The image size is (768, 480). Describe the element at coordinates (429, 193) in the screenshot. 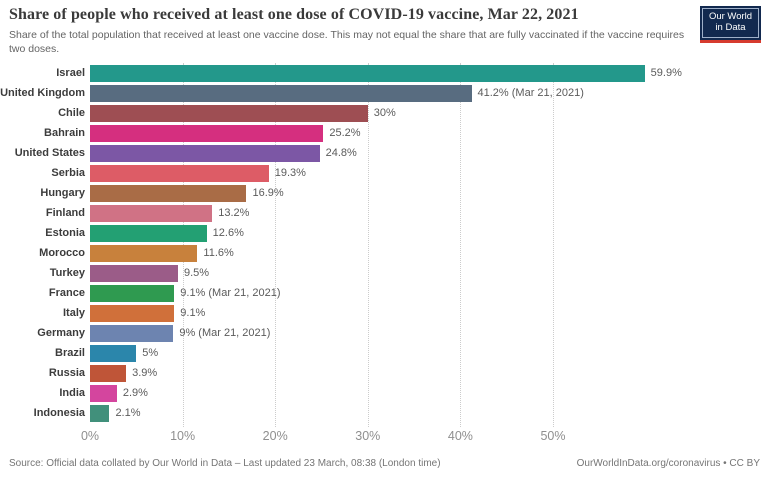

I see `bar-track: 16.9%` at that location.